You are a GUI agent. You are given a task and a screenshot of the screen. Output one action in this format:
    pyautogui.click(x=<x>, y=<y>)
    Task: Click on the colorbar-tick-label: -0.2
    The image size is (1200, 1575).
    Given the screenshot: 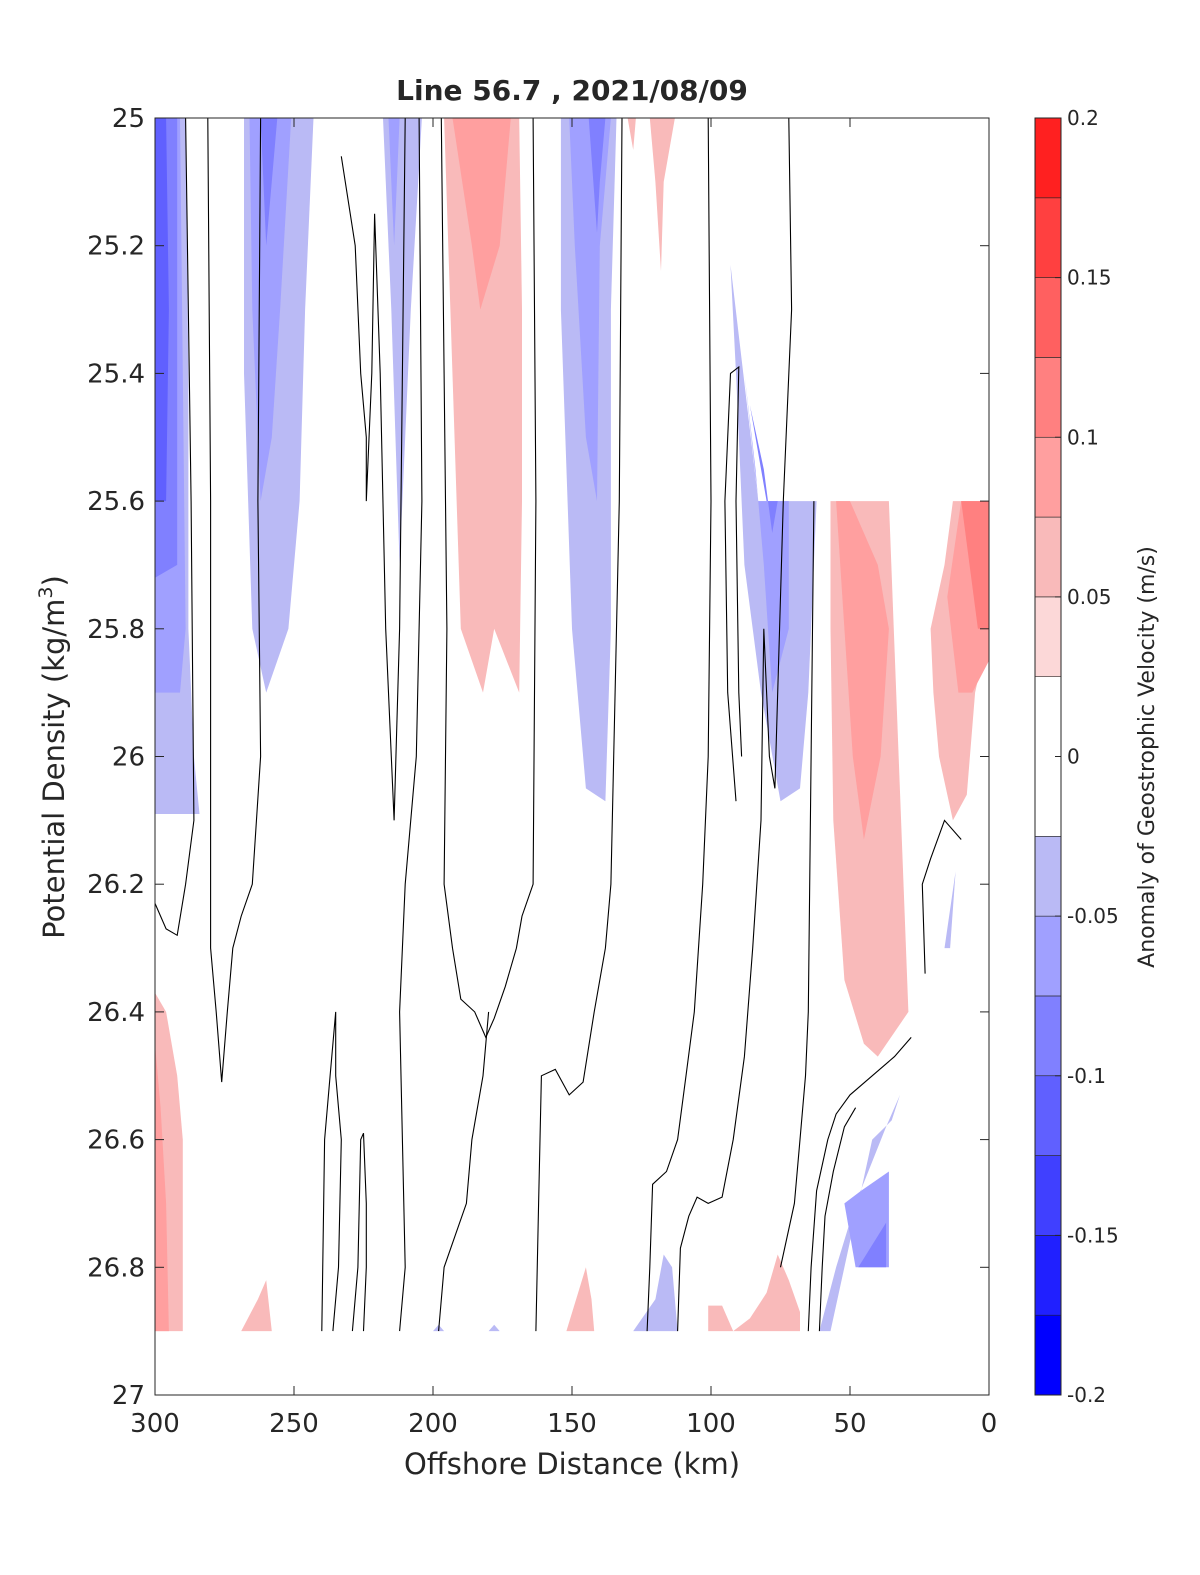 What is the action you would take?
    pyautogui.click(x=1086, y=1395)
    